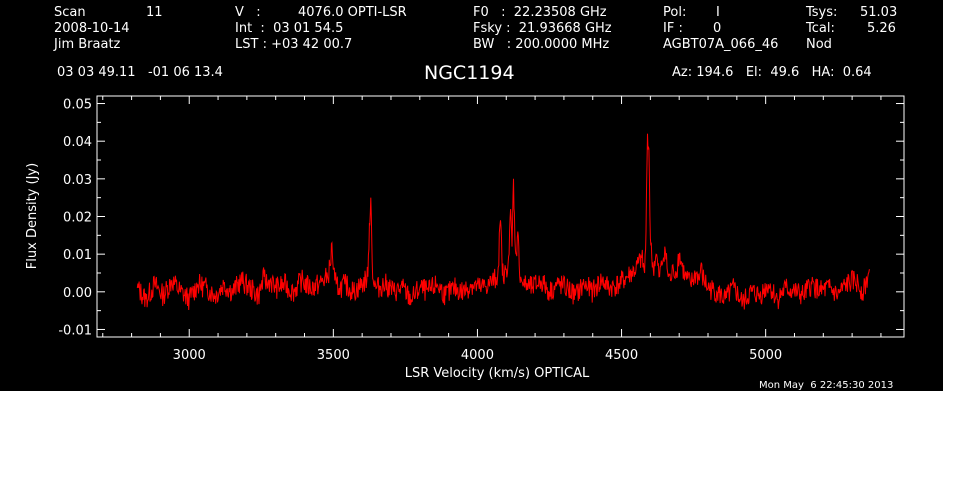 The width and height of the screenshot is (962, 490). Describe the element at coordinates (189, 355) in the screenshot. I see `x-tick-label: 3000` at that location.